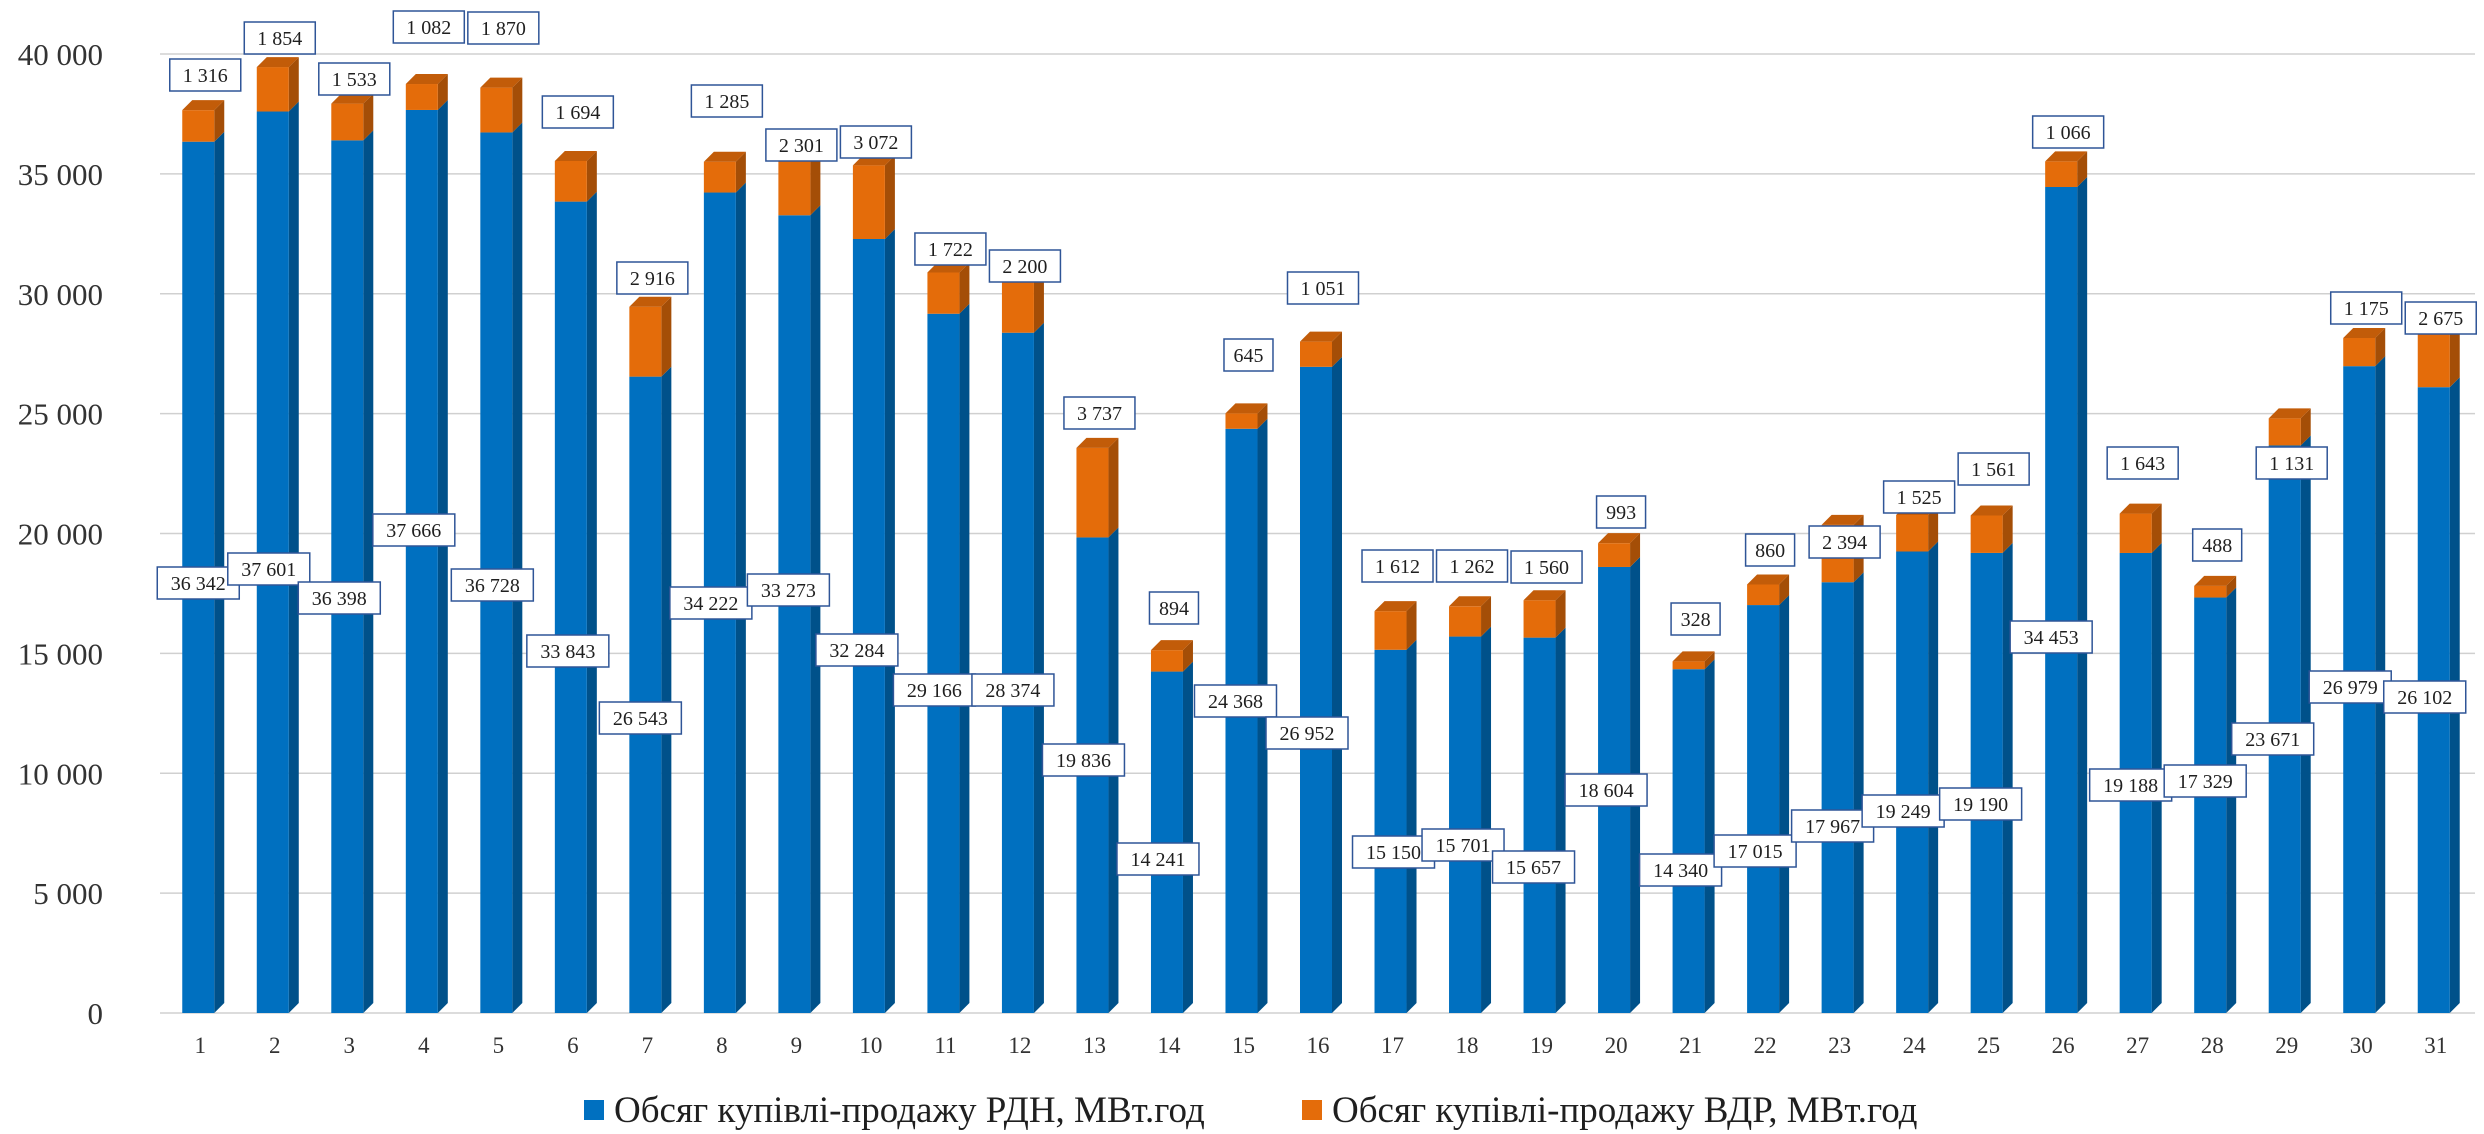 Image resolution: width=2484 pixels, height=1134 pixels. I want to click on svg-text: 860, so click(1770, 551).